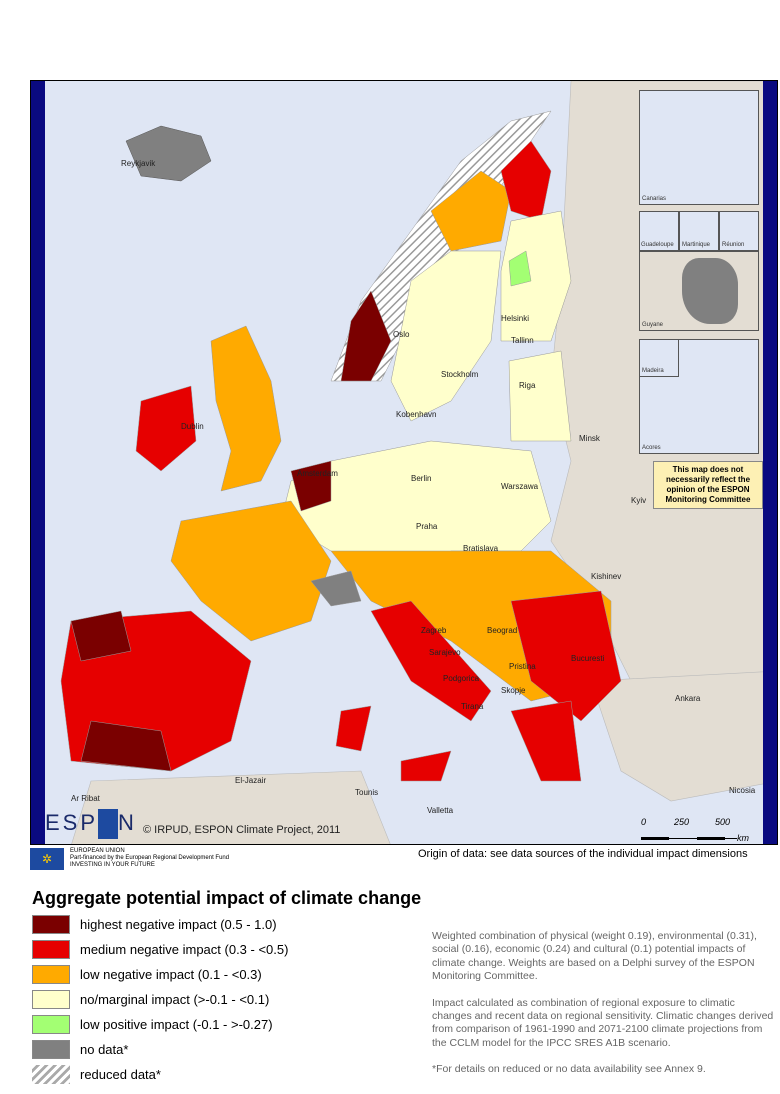 This screenshot has height=1094, width=780. I want to click on city-label: Podgorica, so click(461, 678).